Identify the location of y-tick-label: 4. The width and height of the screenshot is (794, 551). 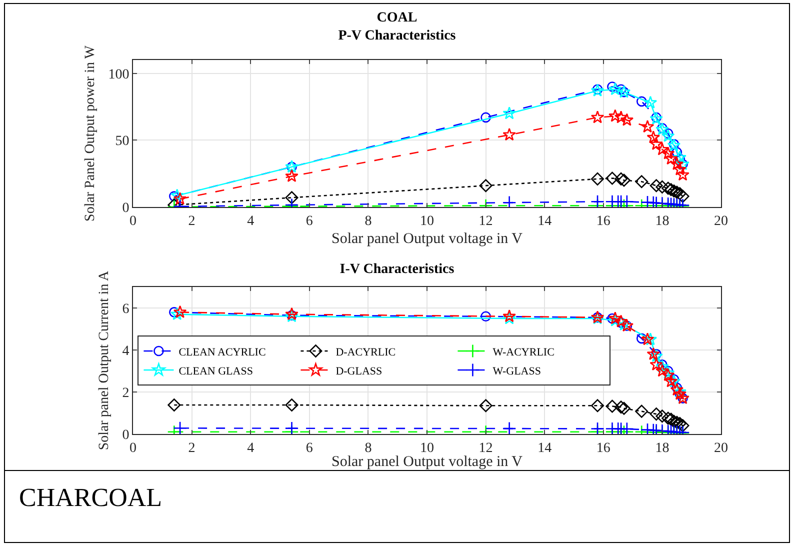
(126, 351).